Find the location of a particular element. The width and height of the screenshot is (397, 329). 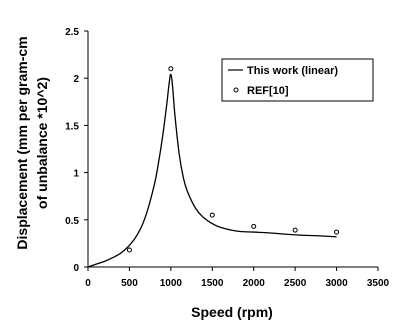

x-tick-label: 2500 is located at coordinates (295, 283).